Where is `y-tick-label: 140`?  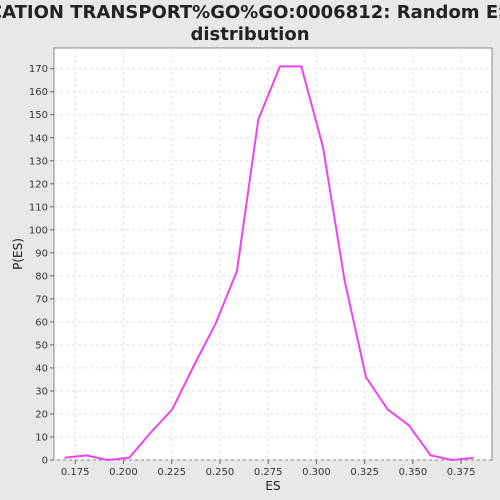 y-tick-label: 140 is located at coordinates (38, 138).